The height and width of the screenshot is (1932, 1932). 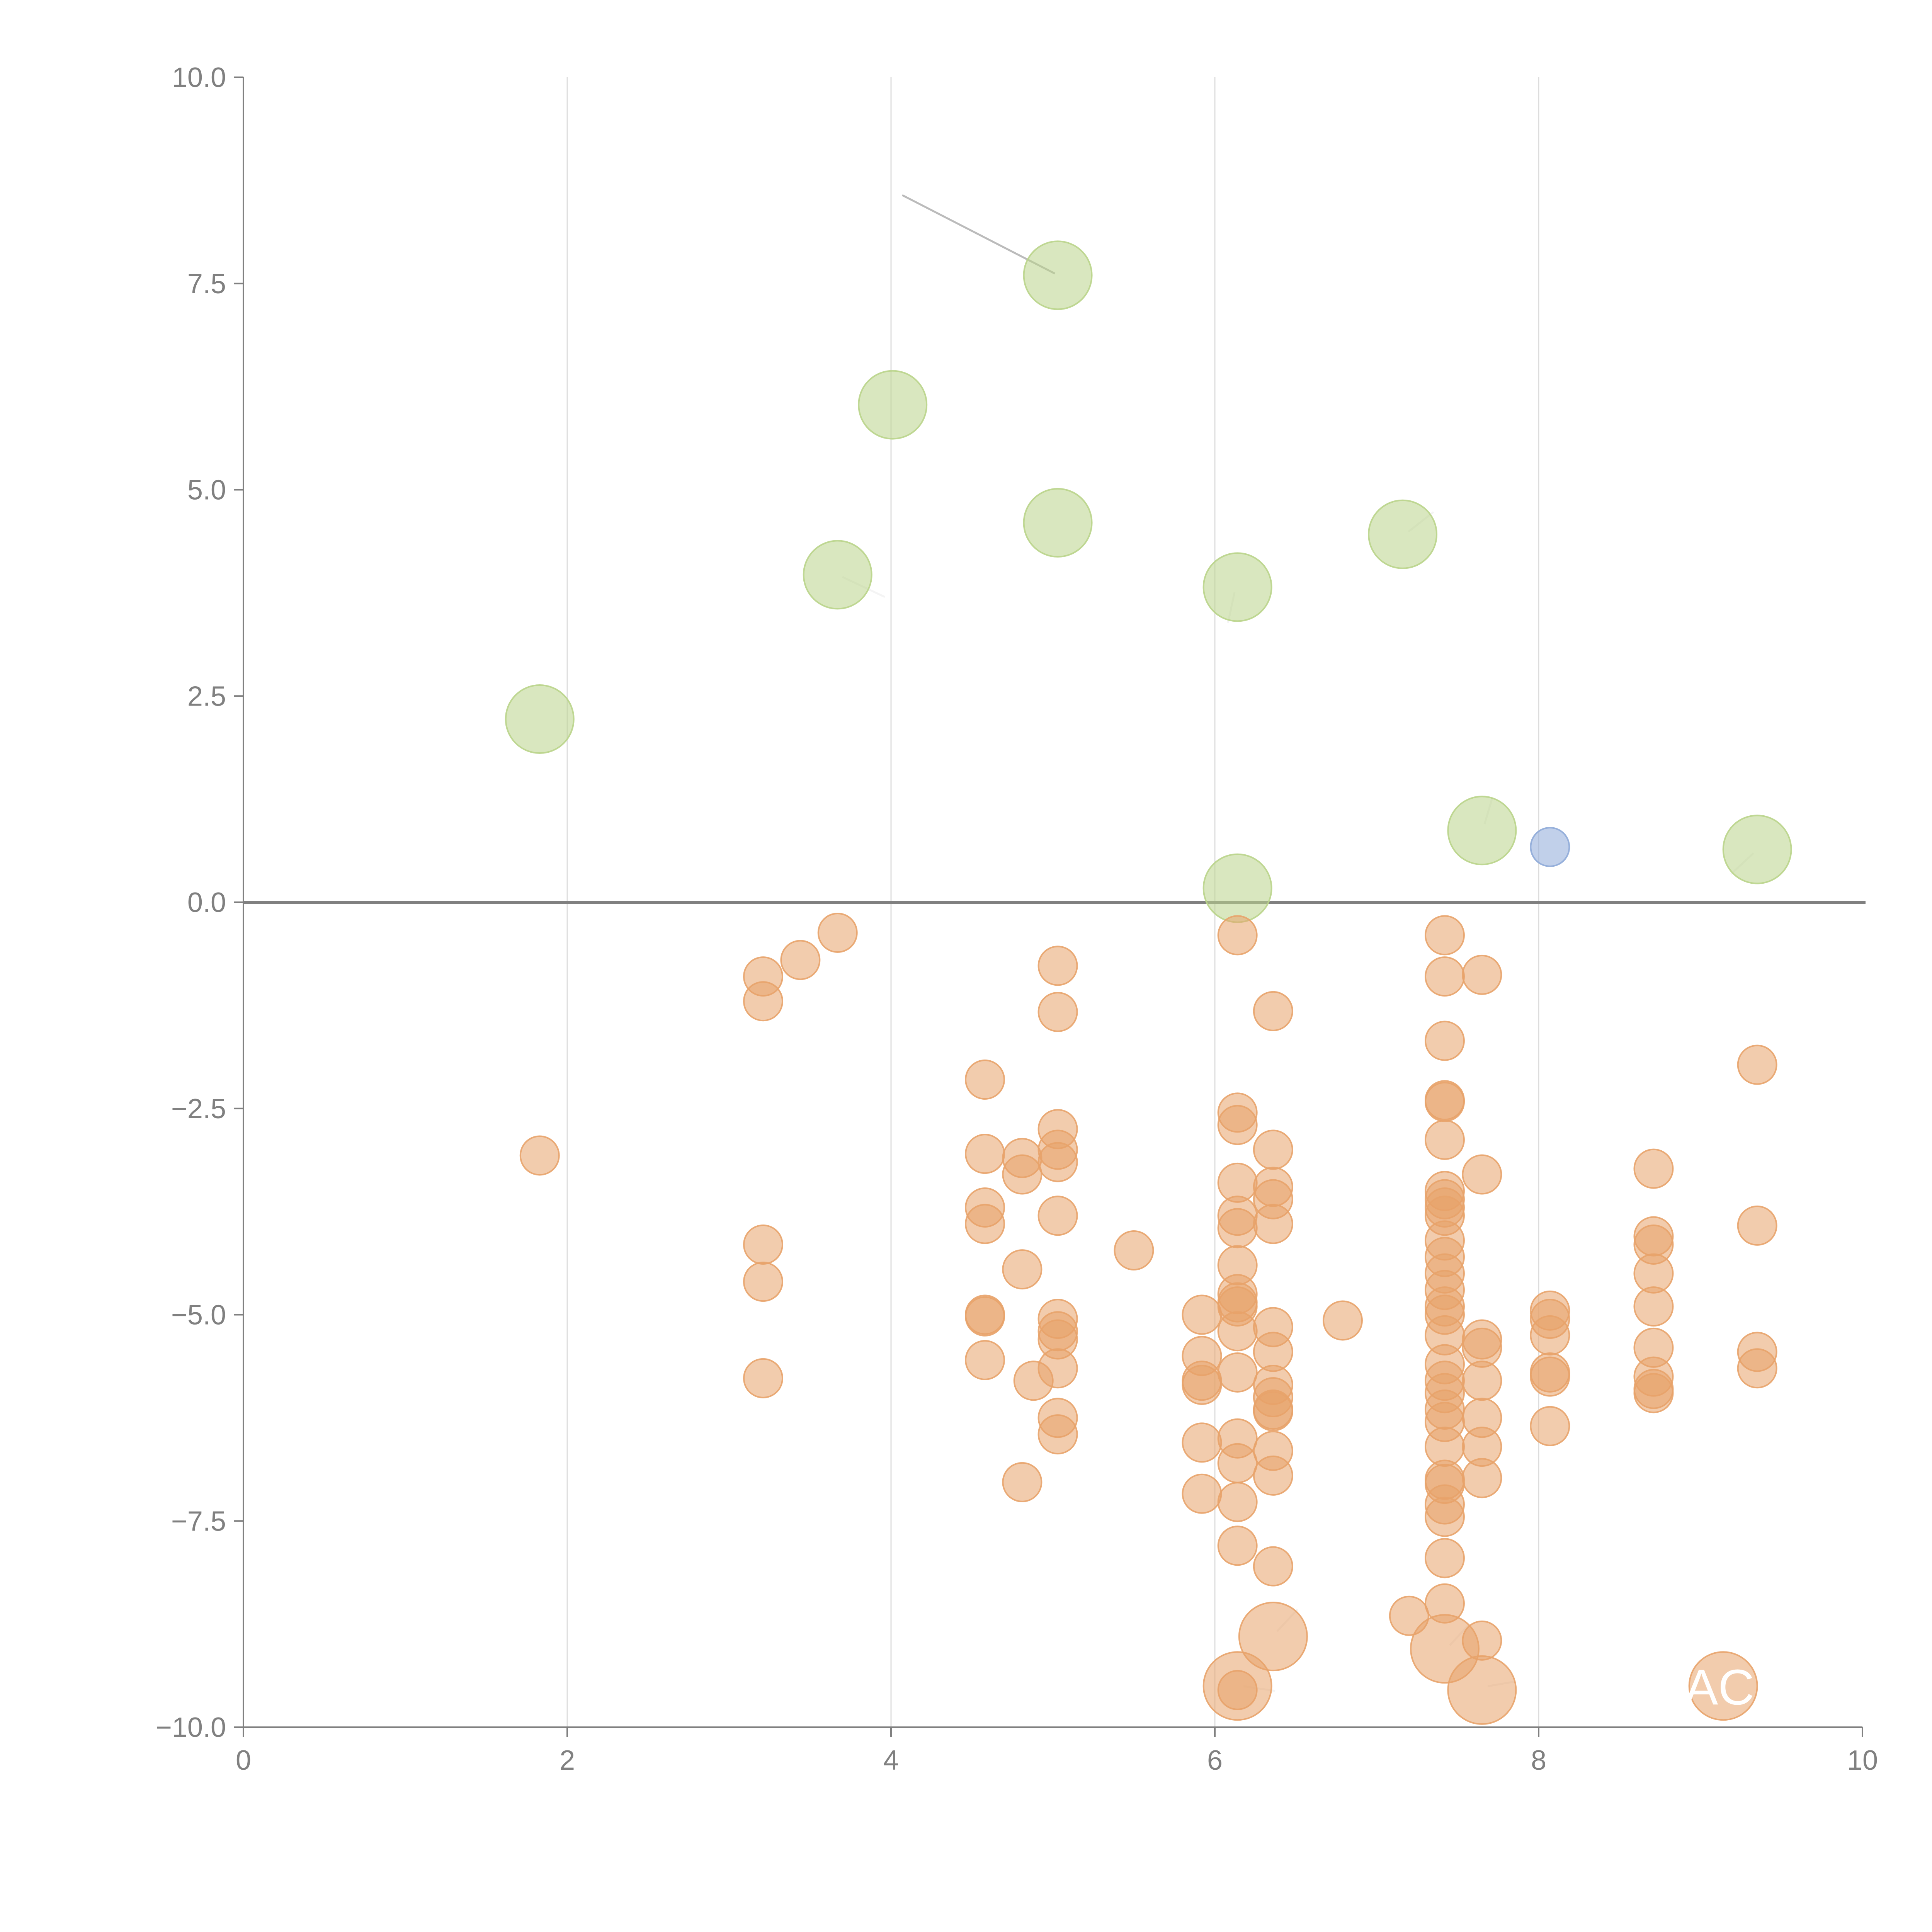 I want to click on y-tick-label-0: 10.0, so click(x=199, y=78).